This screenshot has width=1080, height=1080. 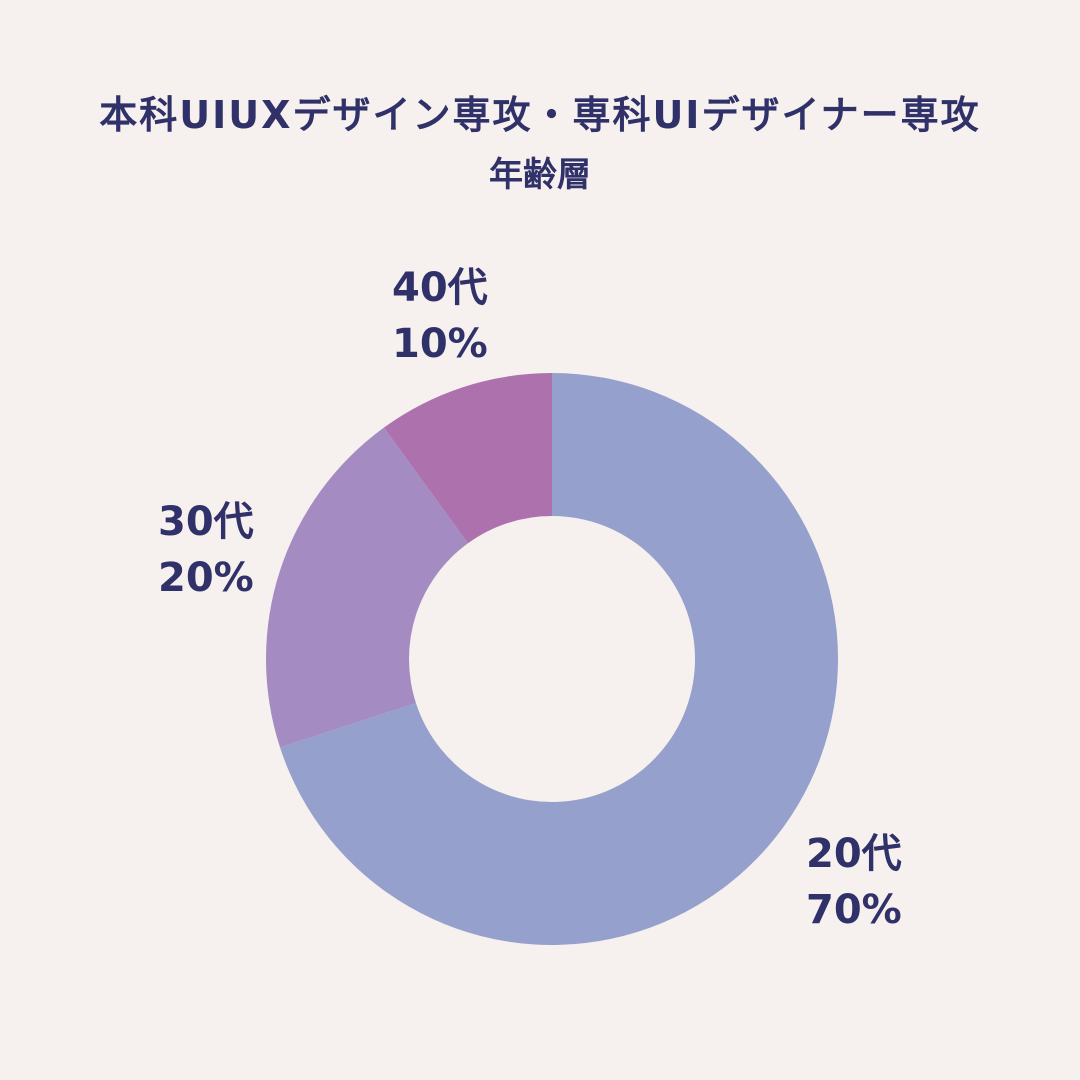 I want to click on slice-percent-label: 70%, so click(x=854, y=910).